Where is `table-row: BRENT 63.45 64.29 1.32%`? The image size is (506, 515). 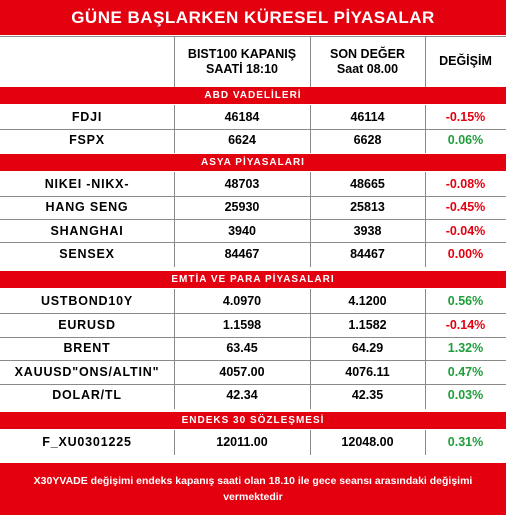 table-row: BRENT 63.45 64.29 1.32% is located at coordinates (253, 348).